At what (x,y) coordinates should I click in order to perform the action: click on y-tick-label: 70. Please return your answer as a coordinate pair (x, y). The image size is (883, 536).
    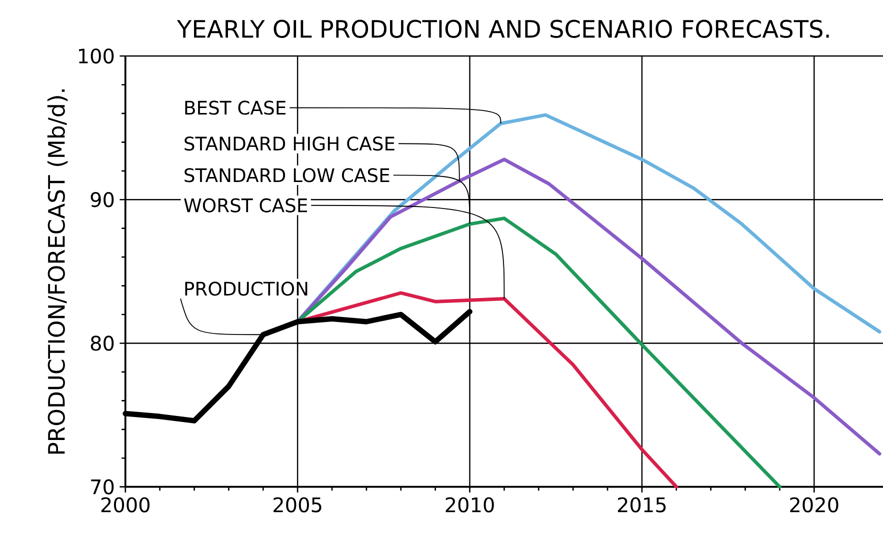
    Looking at the image, I should click on (102, 486).